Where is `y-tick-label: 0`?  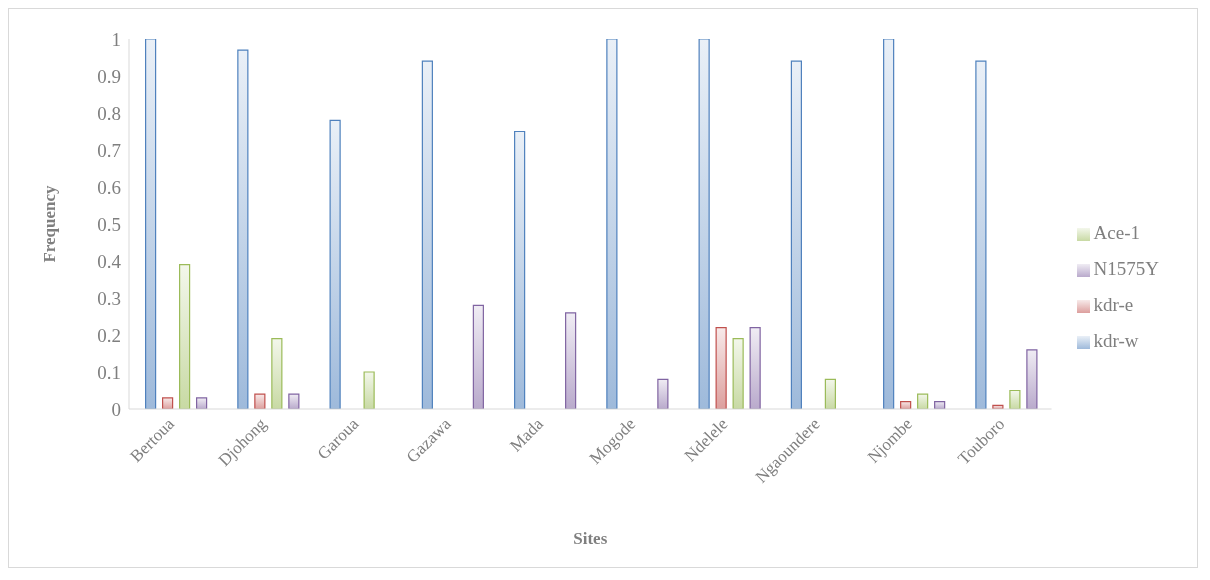 y-tick-label: 0 is located at coordinates (116, 409).